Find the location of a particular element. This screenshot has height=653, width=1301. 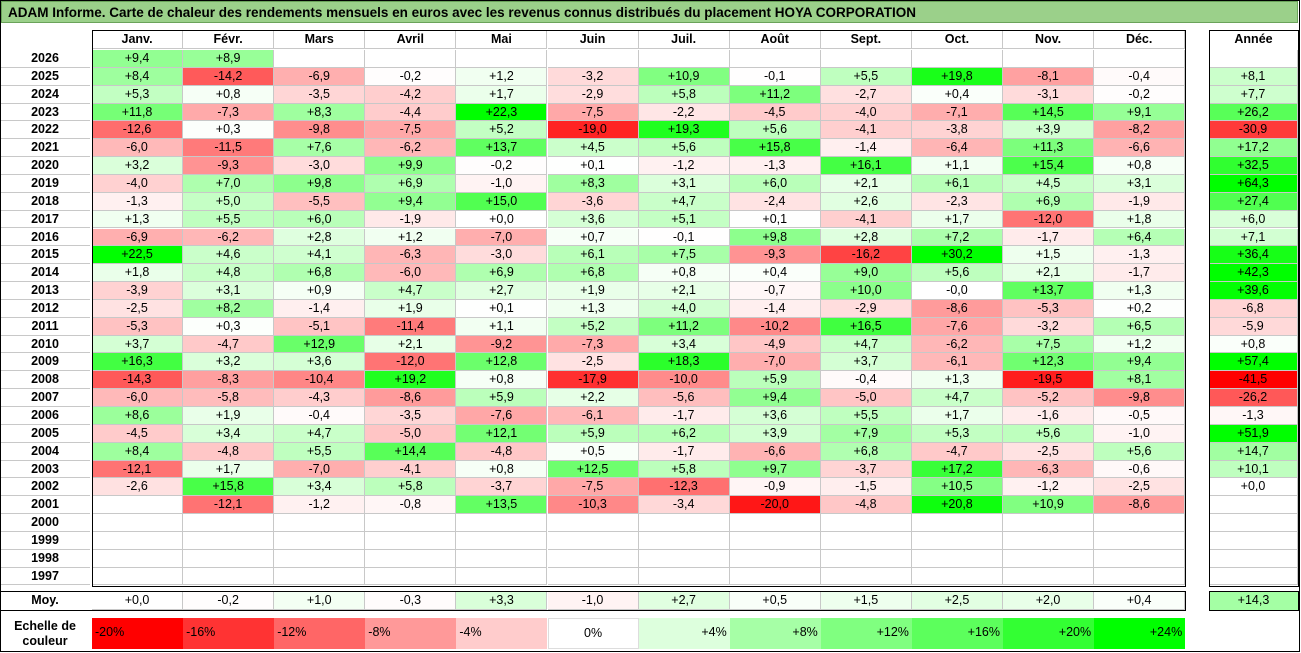

heatmap-cell: -0,4 is located at coordinates (1140, 76).